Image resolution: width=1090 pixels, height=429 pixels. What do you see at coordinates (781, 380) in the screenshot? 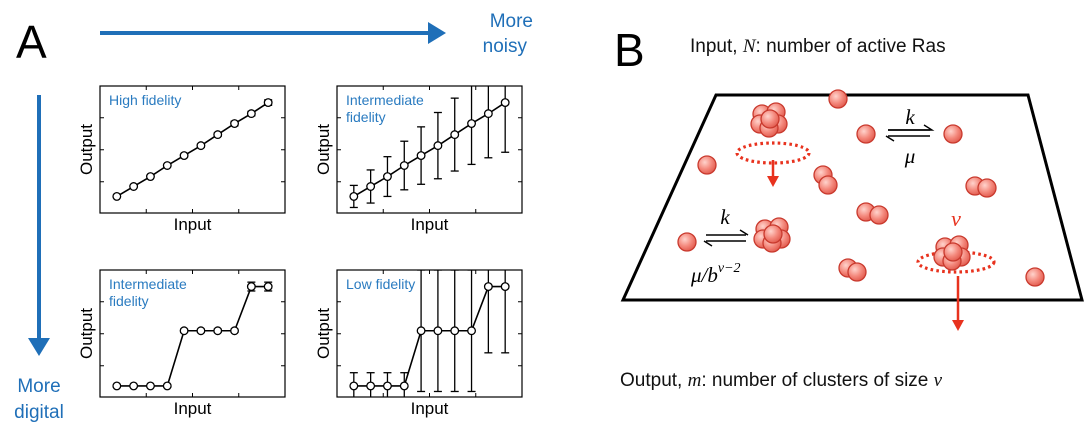
I see `output-caption: Output, m: number of clusters of size ν` at bounding box center [781, 380].